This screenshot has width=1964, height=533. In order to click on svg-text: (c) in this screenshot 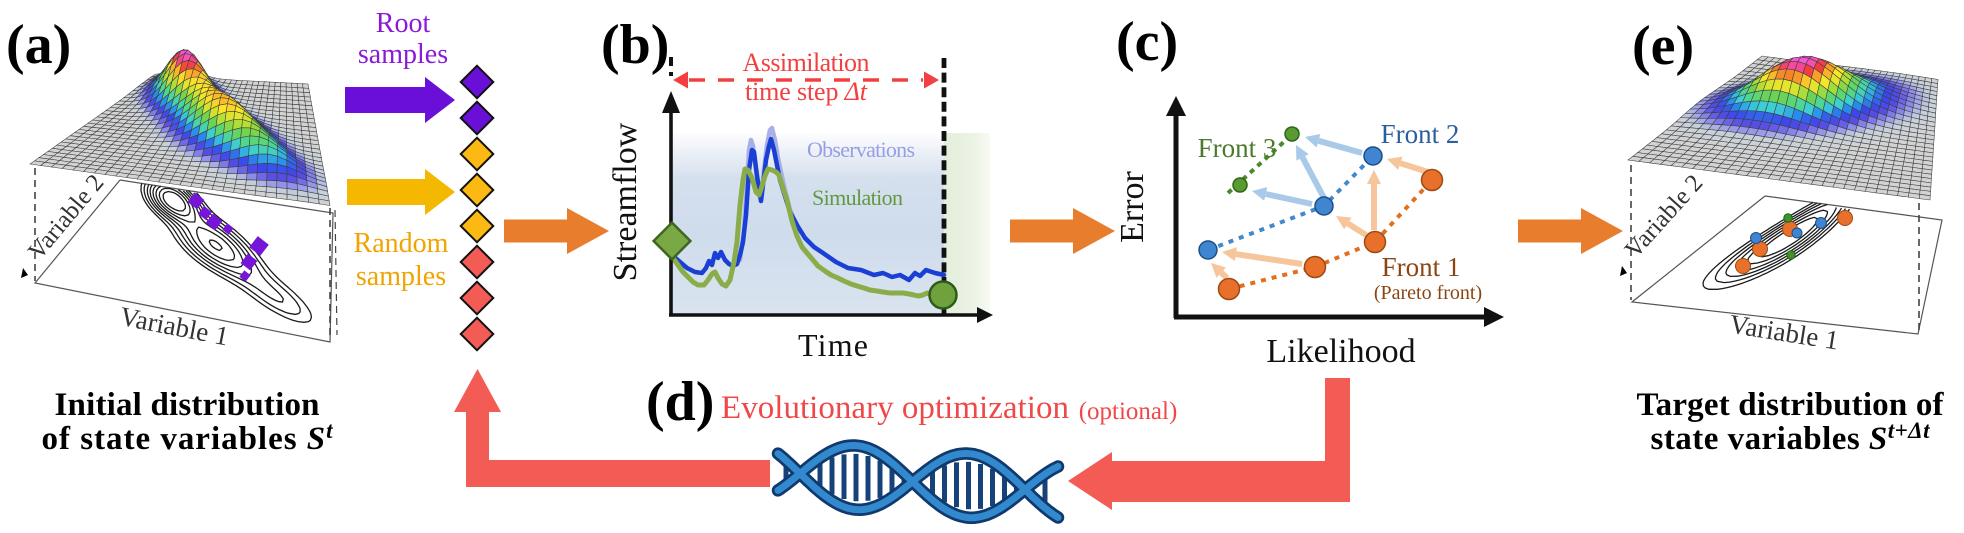, I will do `click(1147, 42)`.